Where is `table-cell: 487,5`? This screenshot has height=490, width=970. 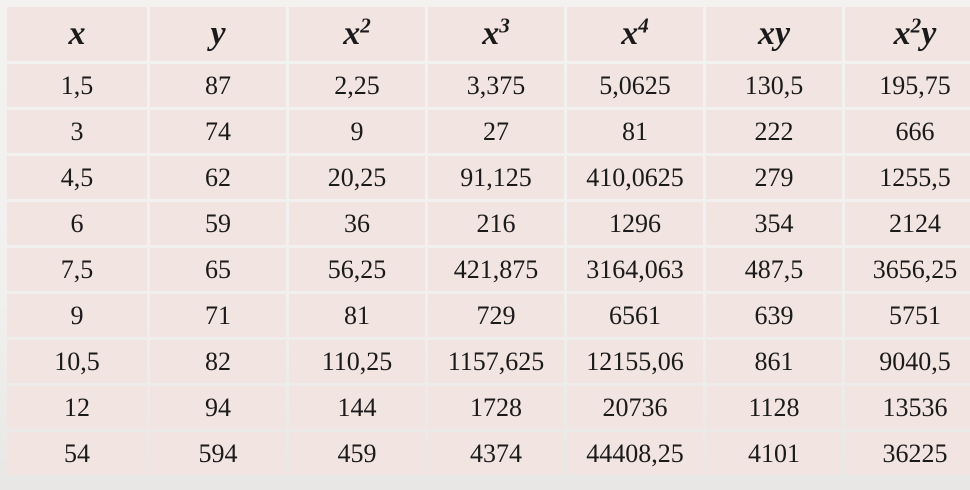 table-cell: 487,5 is located at coordinates (774, 269).